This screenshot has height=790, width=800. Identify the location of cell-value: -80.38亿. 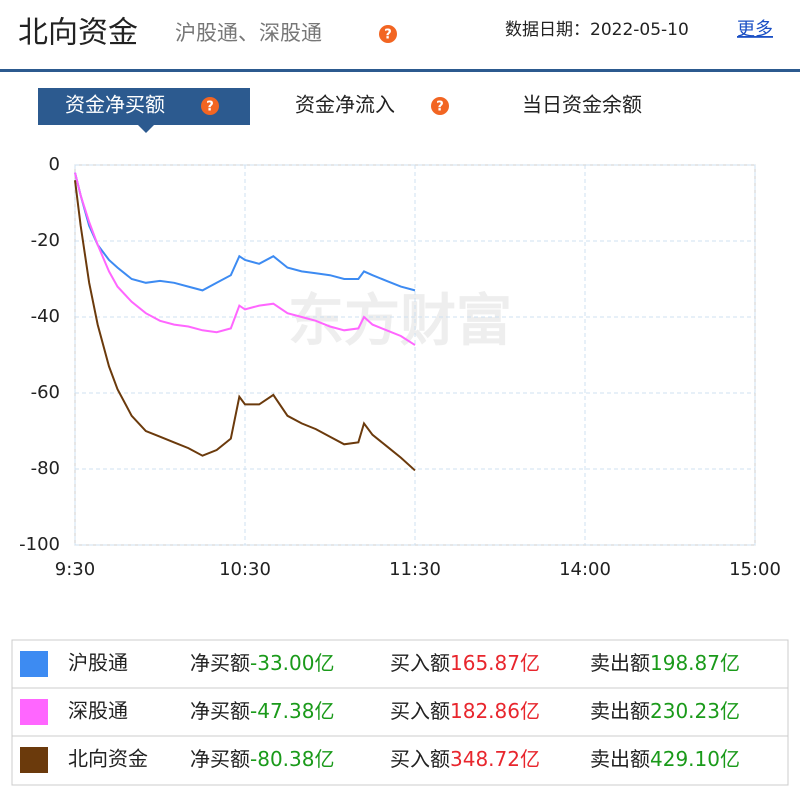
(292, 759).